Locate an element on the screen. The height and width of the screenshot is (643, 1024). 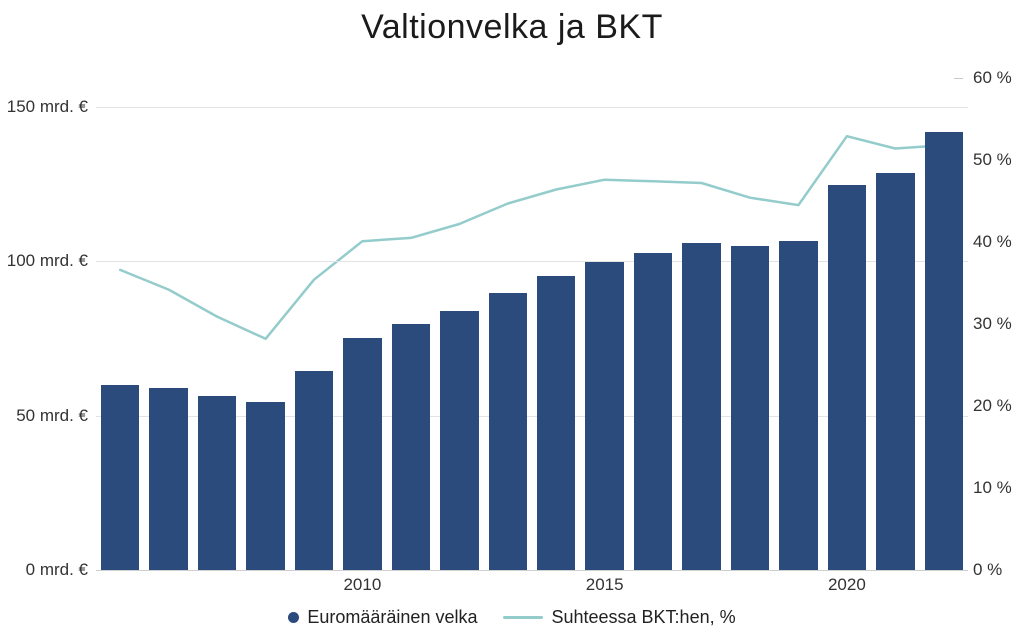
bar-2006 is located at coordinates (168, 479).